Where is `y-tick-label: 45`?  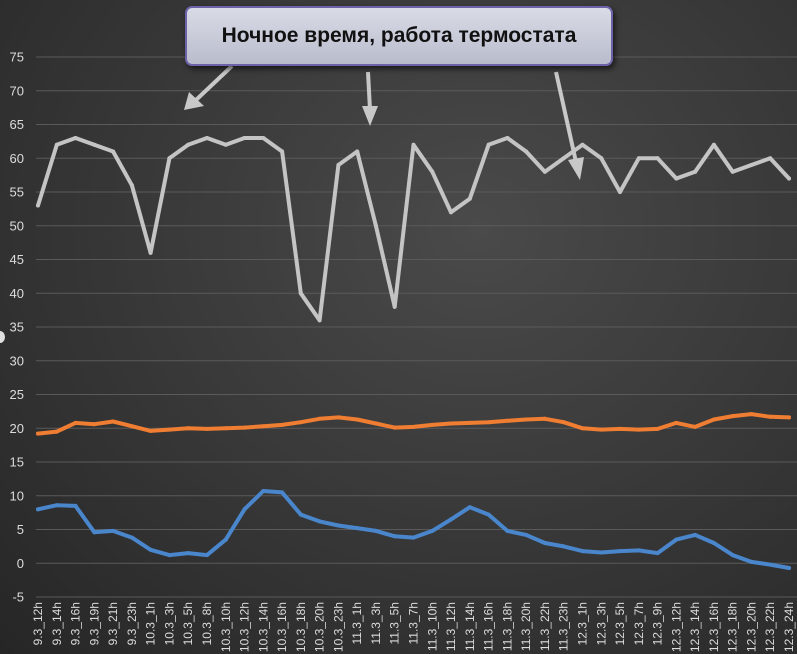
y-tick-label: 45 is located at coordinates (17, 259).